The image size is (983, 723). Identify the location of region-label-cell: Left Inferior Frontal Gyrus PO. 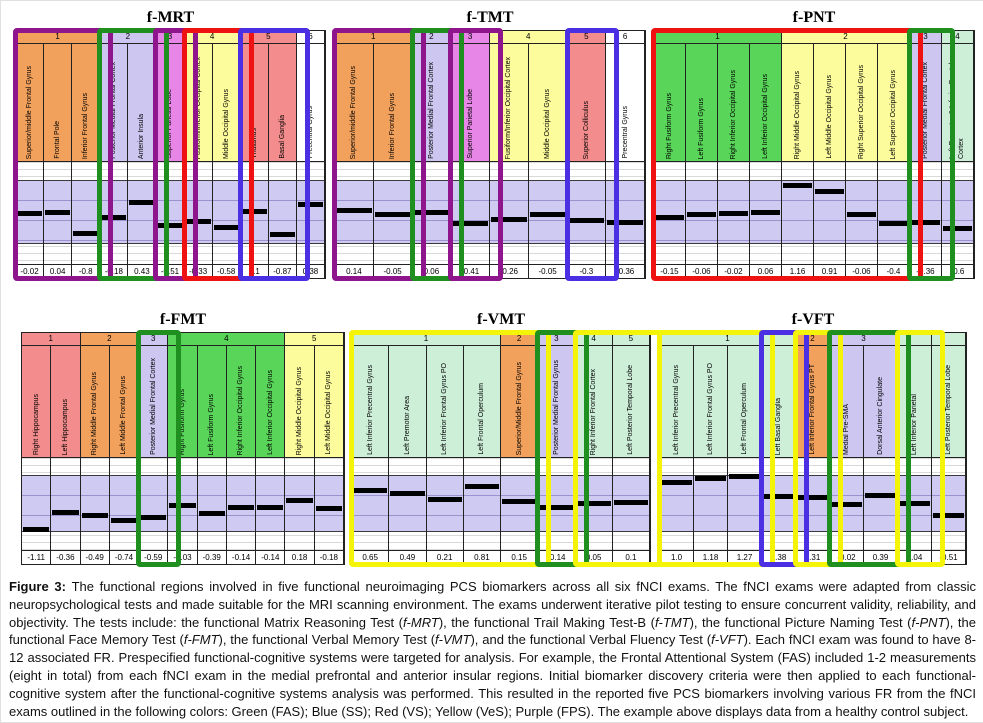
(711, 402).